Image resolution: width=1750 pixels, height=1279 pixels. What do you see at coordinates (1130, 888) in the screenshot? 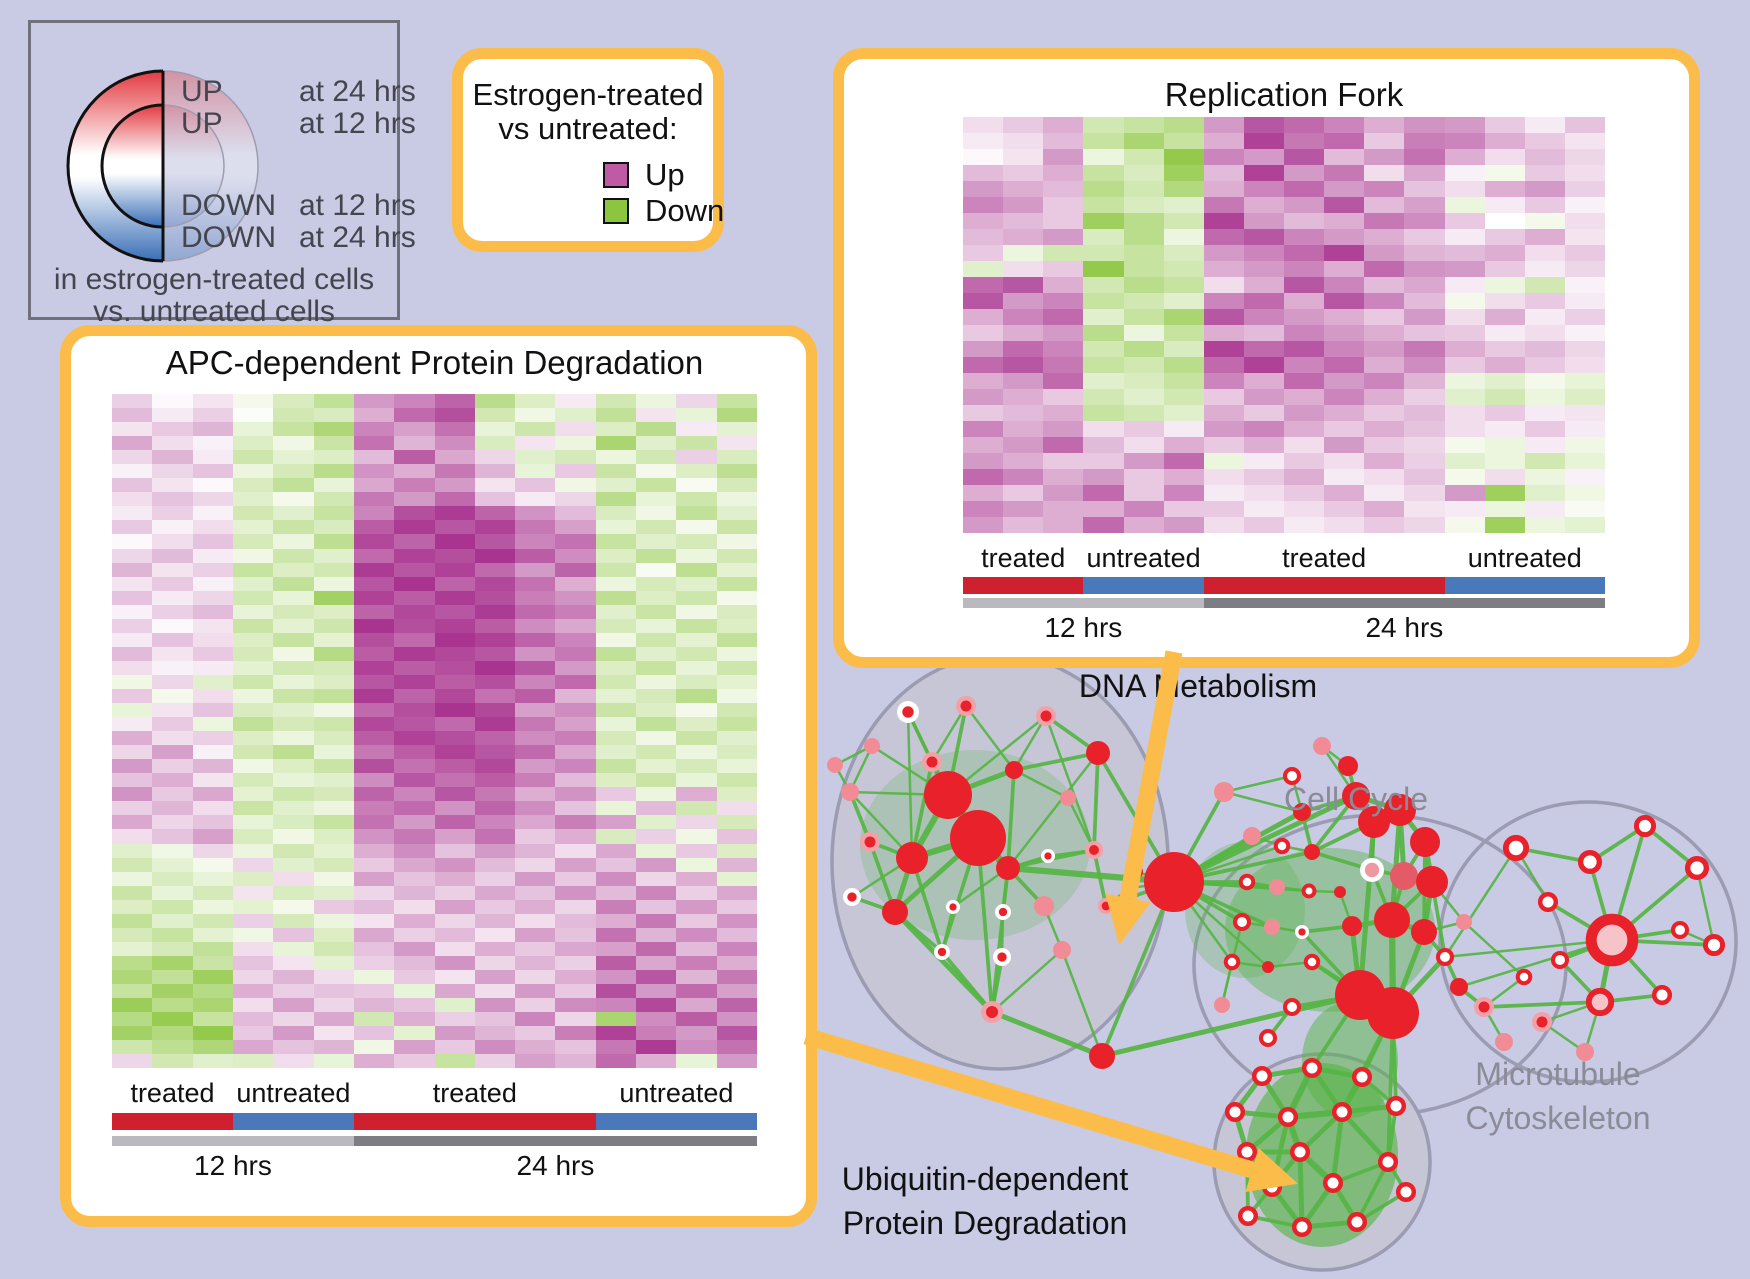
I see `gene-node-whitering` at bounding box center [1130, 888].